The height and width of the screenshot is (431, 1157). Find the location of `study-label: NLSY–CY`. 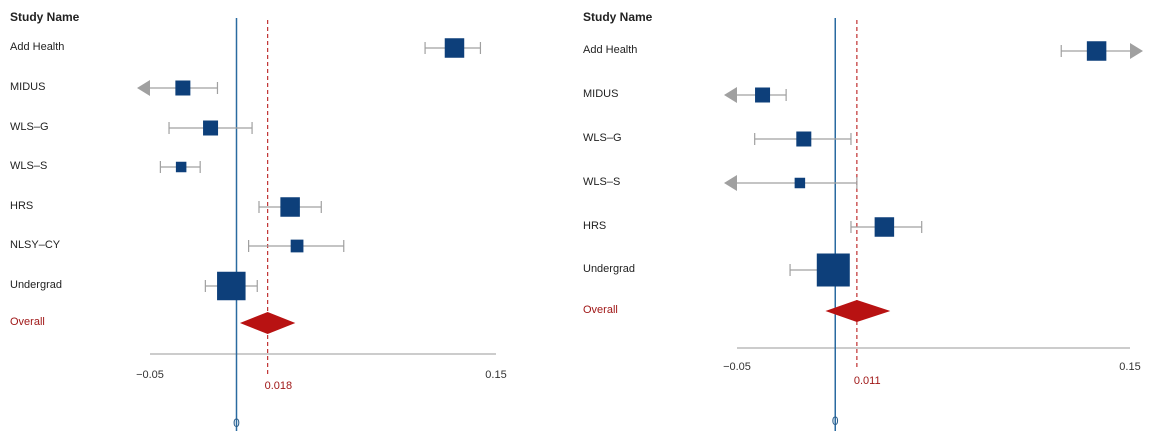

study-label: NLSY–CY is located at coordinates (35, 245).